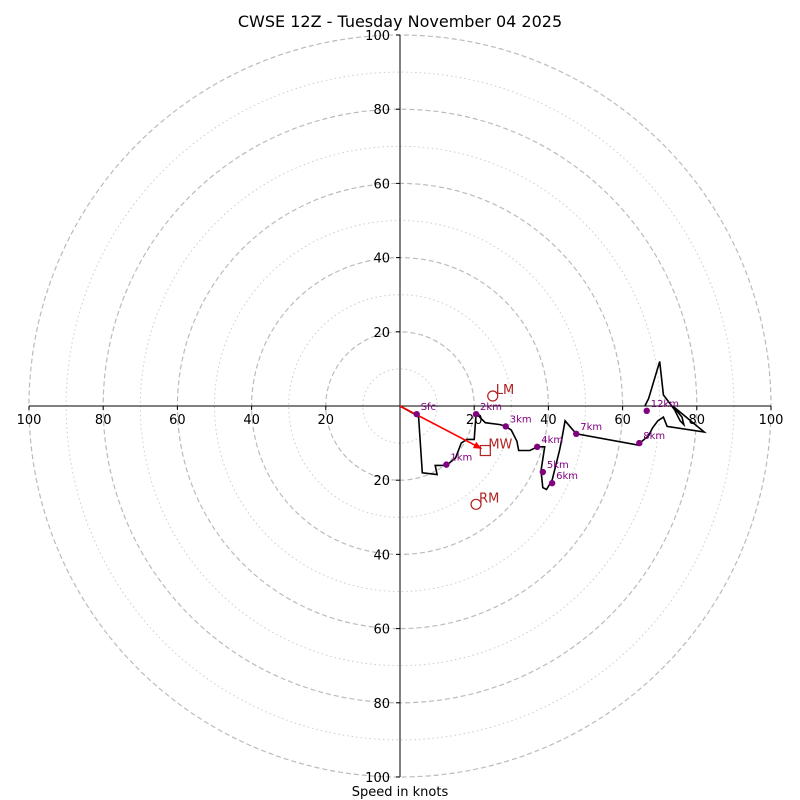  Describe the element at coordinates (428, 407) in the screenshot. I see `height-marker-label: Sfc` at that location.